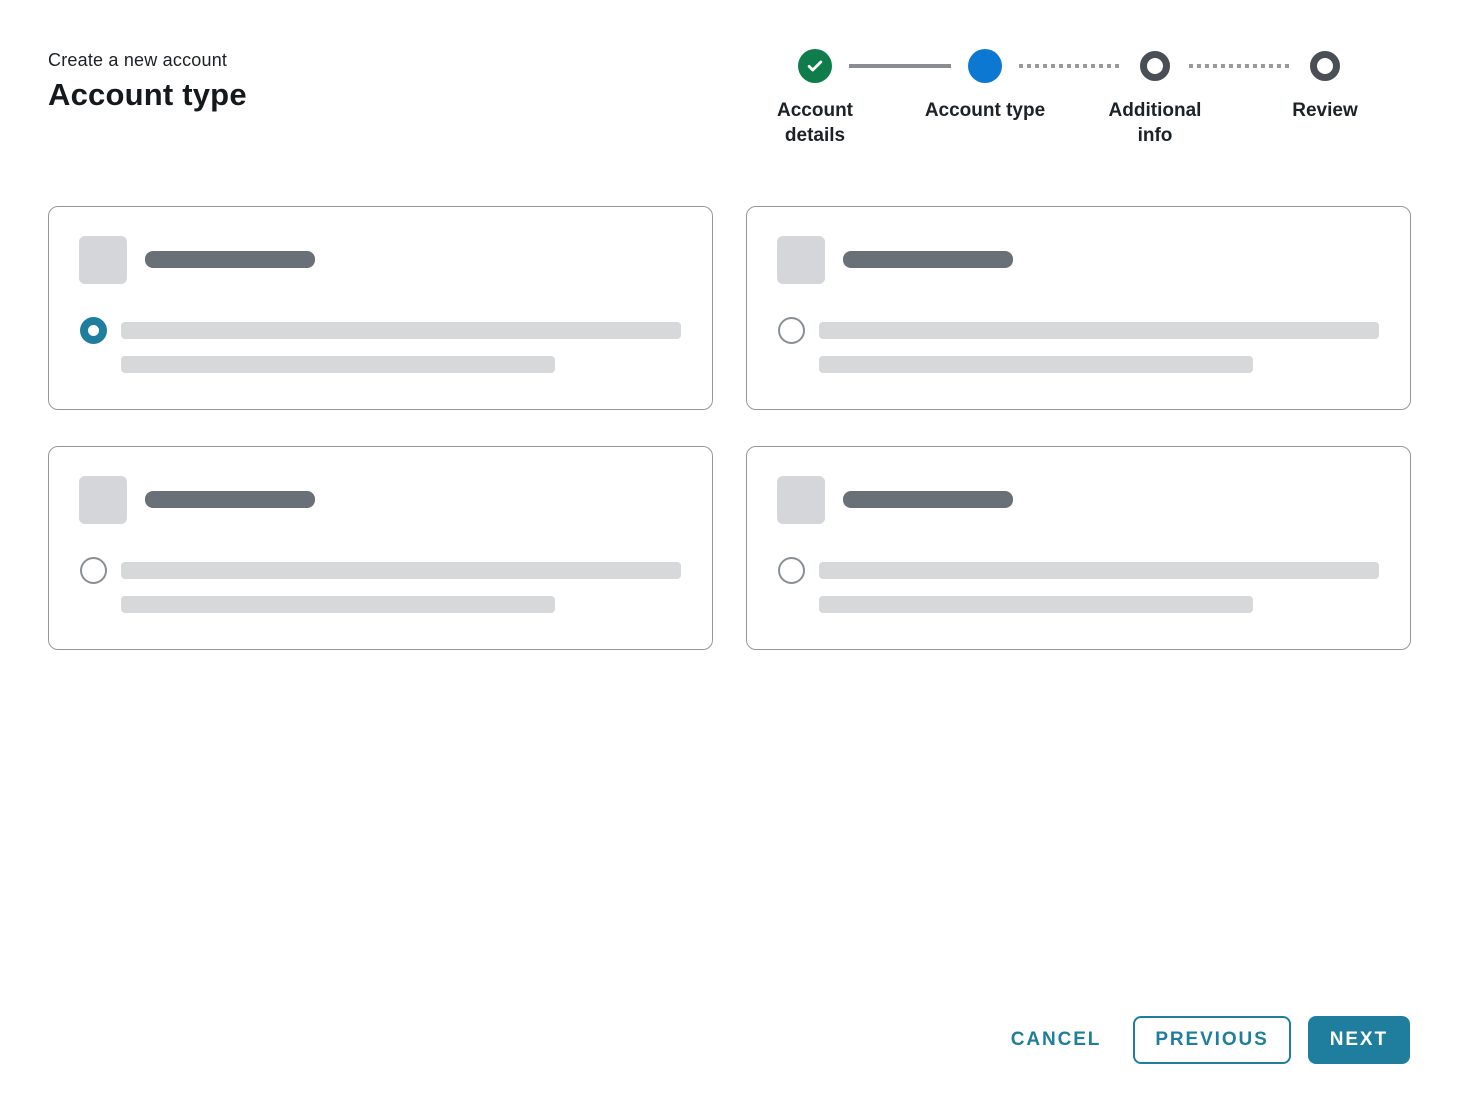 This screenshot has height=1116, width=1460. I want to click on page-header: Create a new account Account type, so click(147, 81).